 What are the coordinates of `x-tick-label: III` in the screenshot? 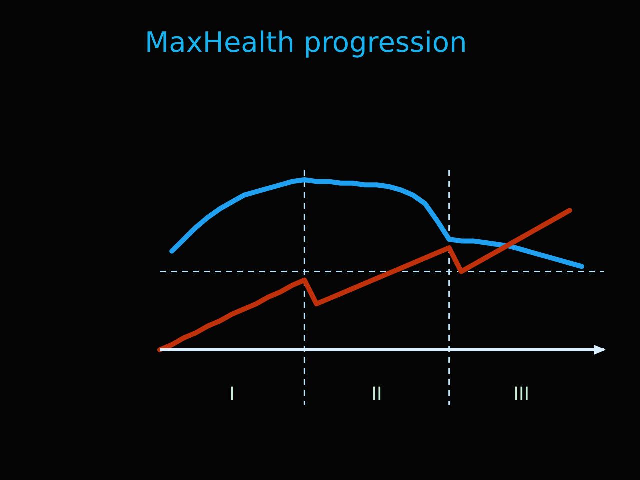 It's located at (522, 394).